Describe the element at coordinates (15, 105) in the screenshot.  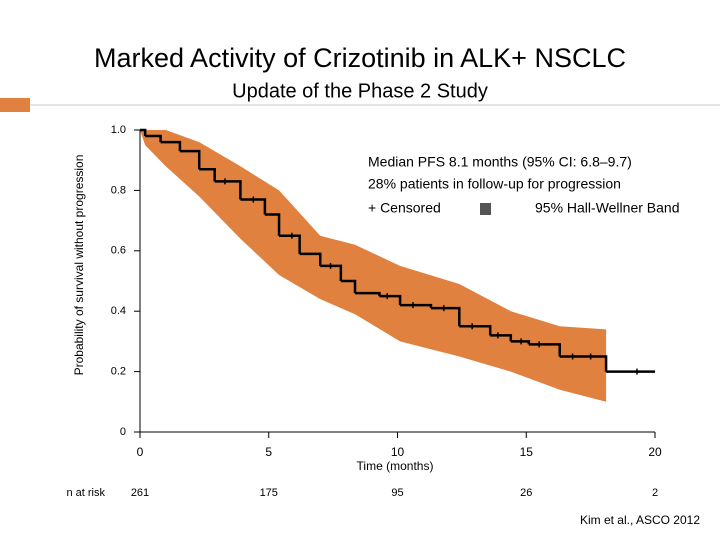
I see `accent-bar` at that location.